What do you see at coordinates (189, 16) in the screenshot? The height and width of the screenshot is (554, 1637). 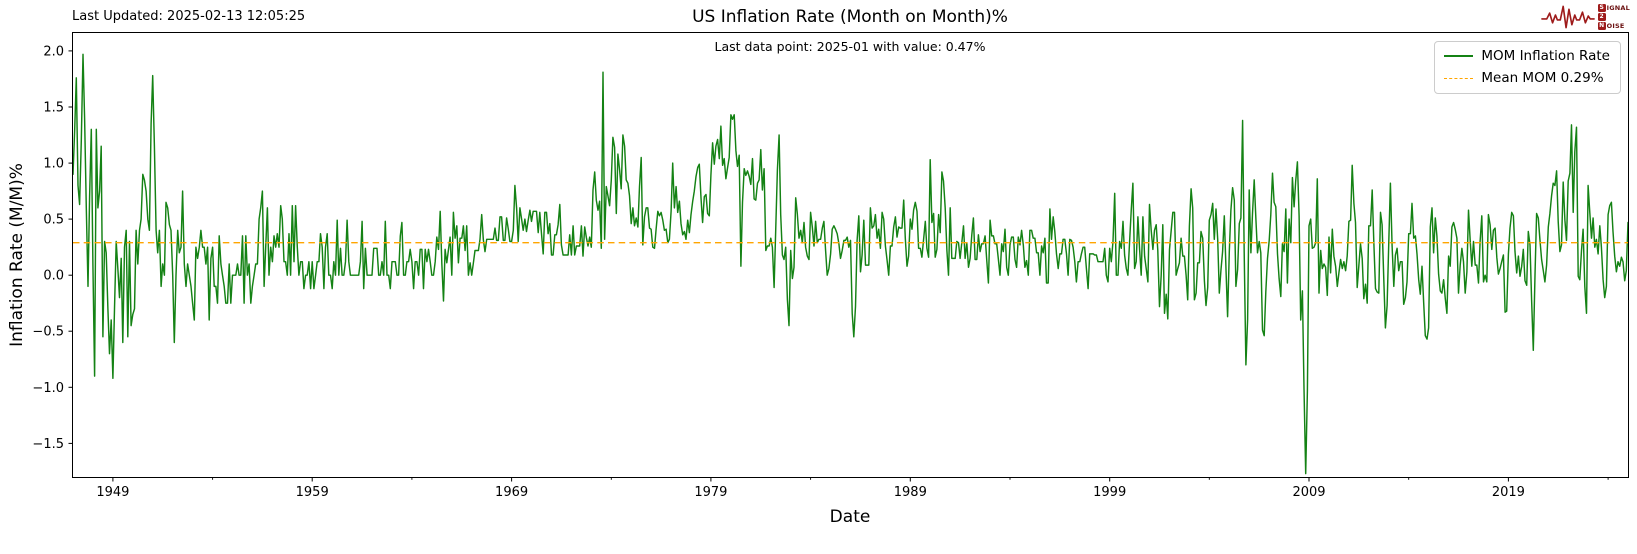 I see `last-updated-text: Last Updated: 2025-02-13 12:05:25` at bounding box center [189, 16].